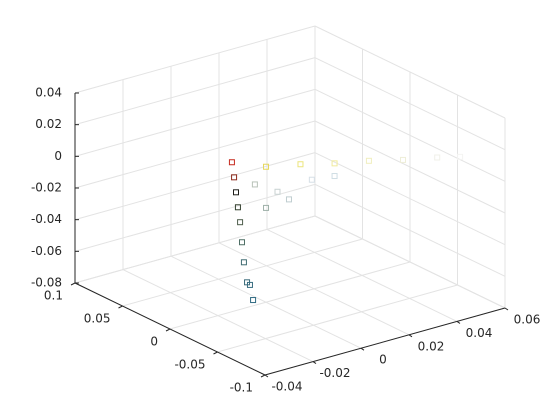  Describe the element at coordinates (97, 319) in the screenshot. I see `y-tick-label: 0.05` at that location.